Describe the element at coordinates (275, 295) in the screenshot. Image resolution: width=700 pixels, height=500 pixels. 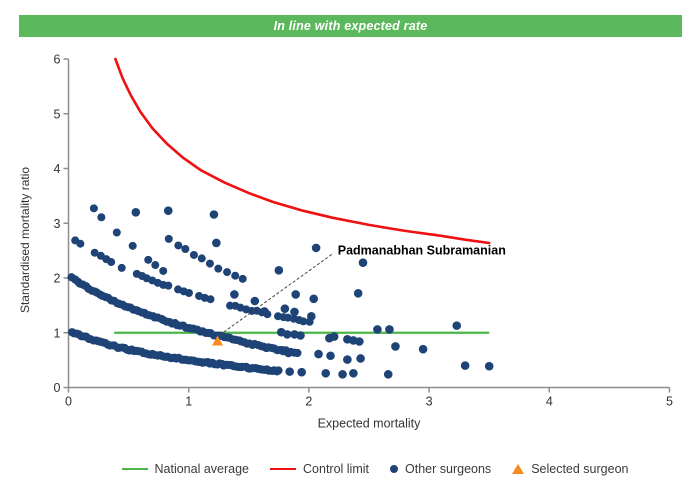
I see `annotation-line` at that location.